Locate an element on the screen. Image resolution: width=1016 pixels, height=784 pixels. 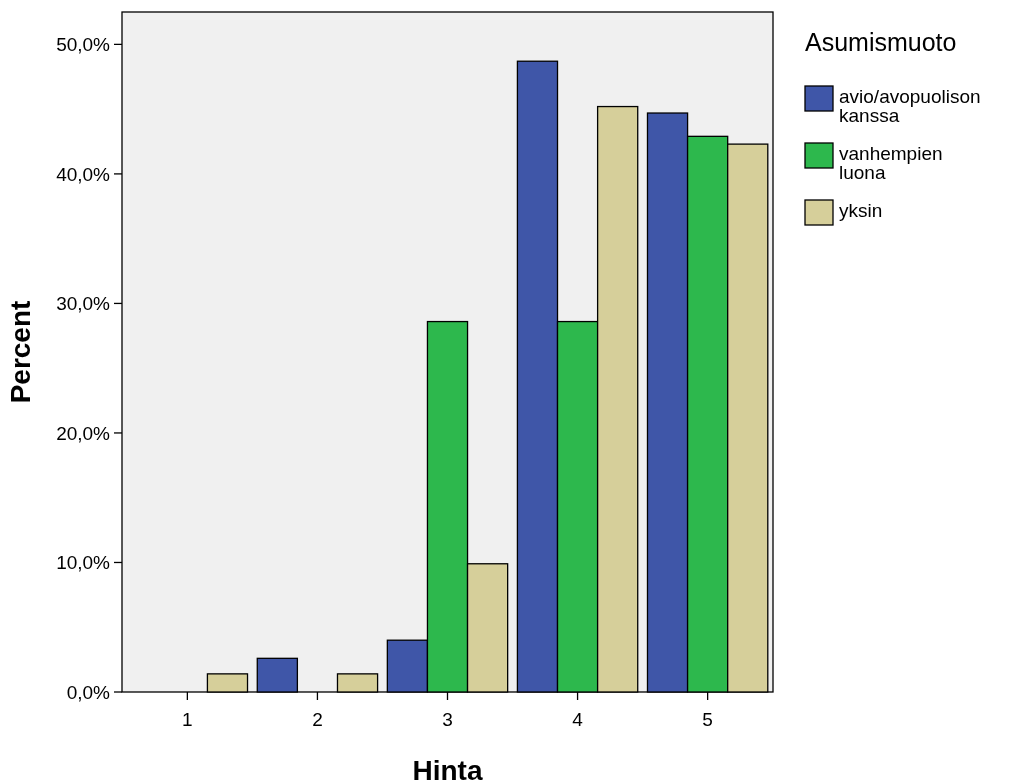
x-tick-label: 3 is located at coordinates (447, 719).